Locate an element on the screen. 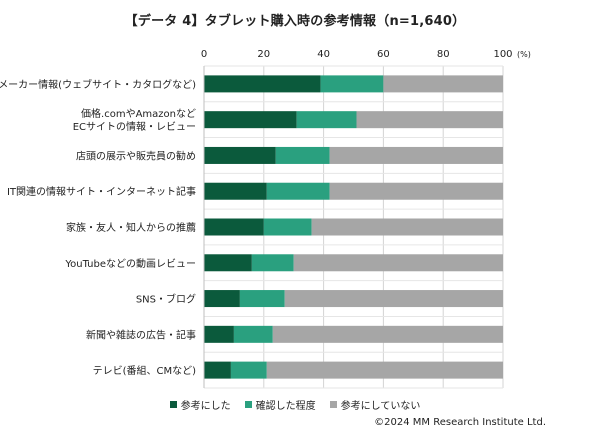 The image size is (590, 435). chart-title: 【データ 4】タブレット購入時の参考情報（n=1,640） is located at coordinates (295, 21).